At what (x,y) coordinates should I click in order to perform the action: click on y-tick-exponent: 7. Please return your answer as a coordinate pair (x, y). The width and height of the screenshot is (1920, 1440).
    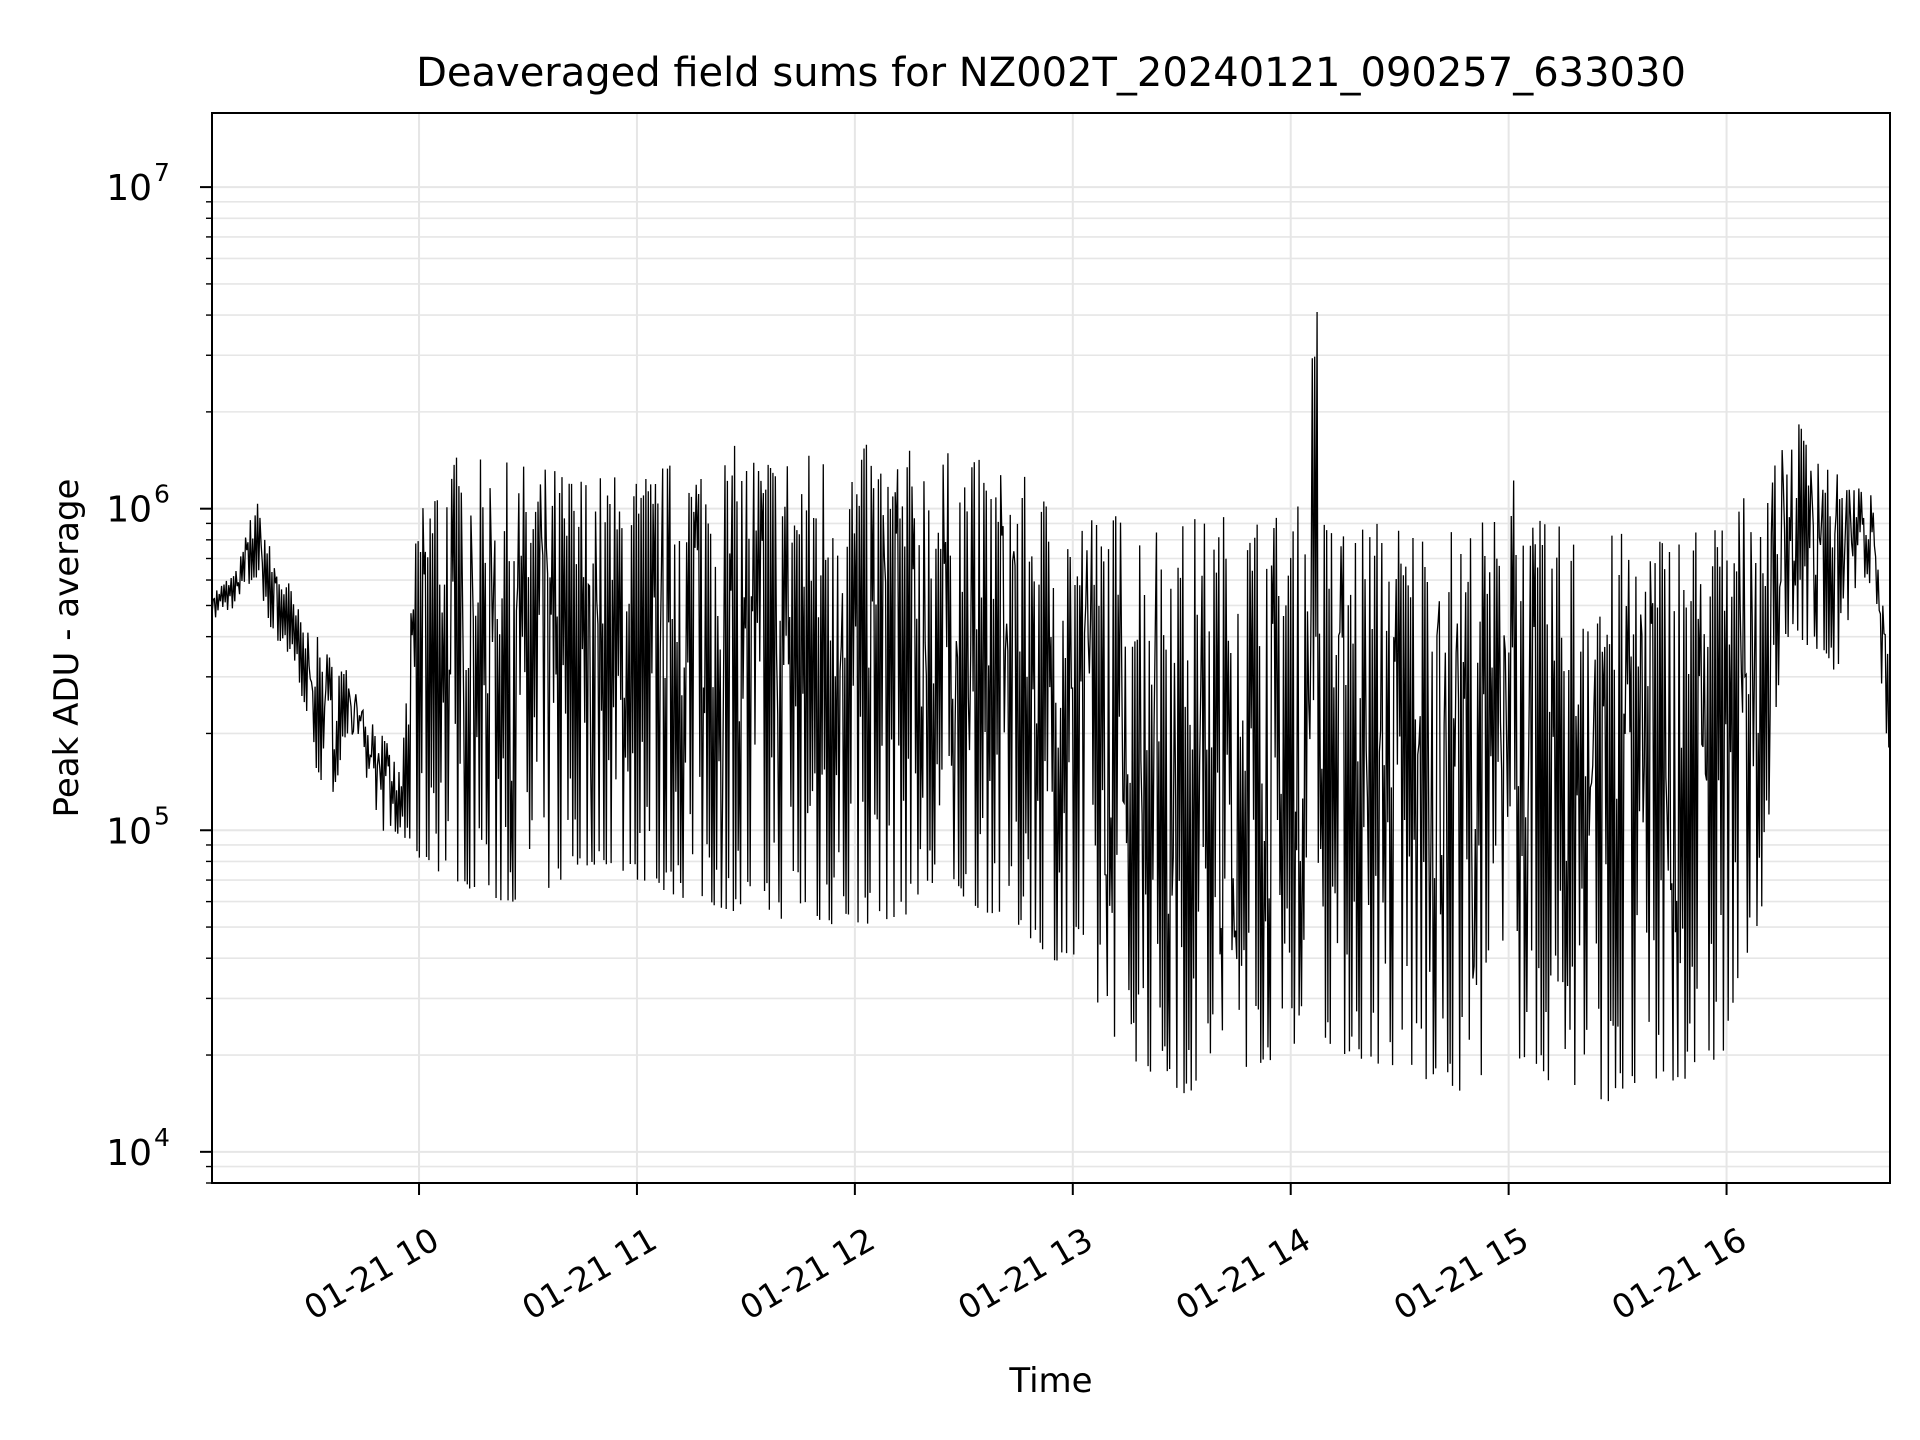
    Looking at the image, I should click on (162, 172).